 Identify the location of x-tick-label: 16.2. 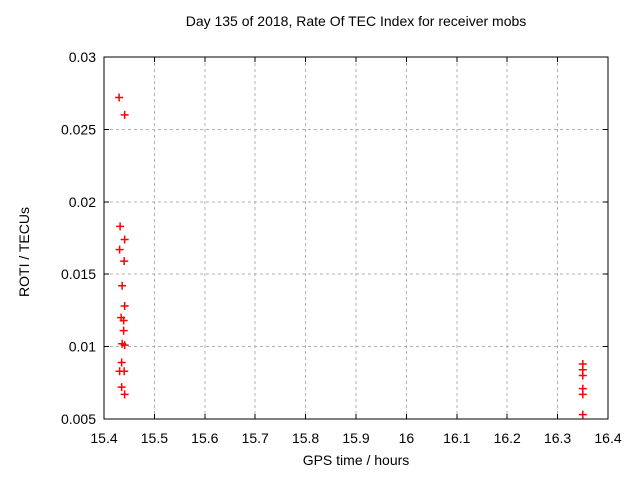
(507, 438).